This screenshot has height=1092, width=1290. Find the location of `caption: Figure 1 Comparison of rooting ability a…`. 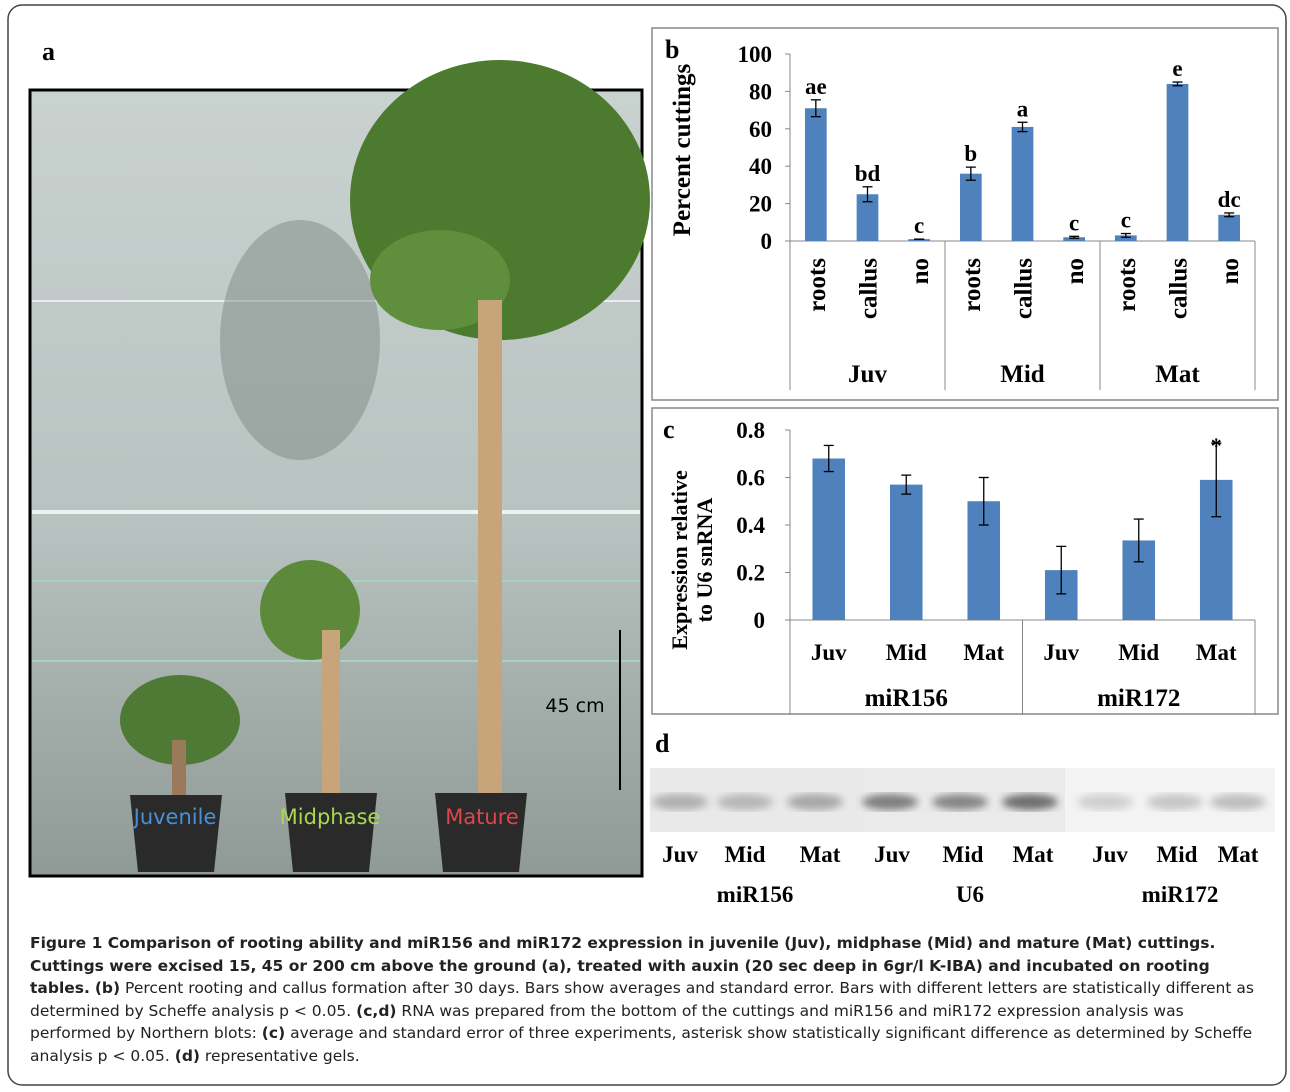

caption: Figure 1 Comparison of rooting ability a… is located at coordinates (646, 999).